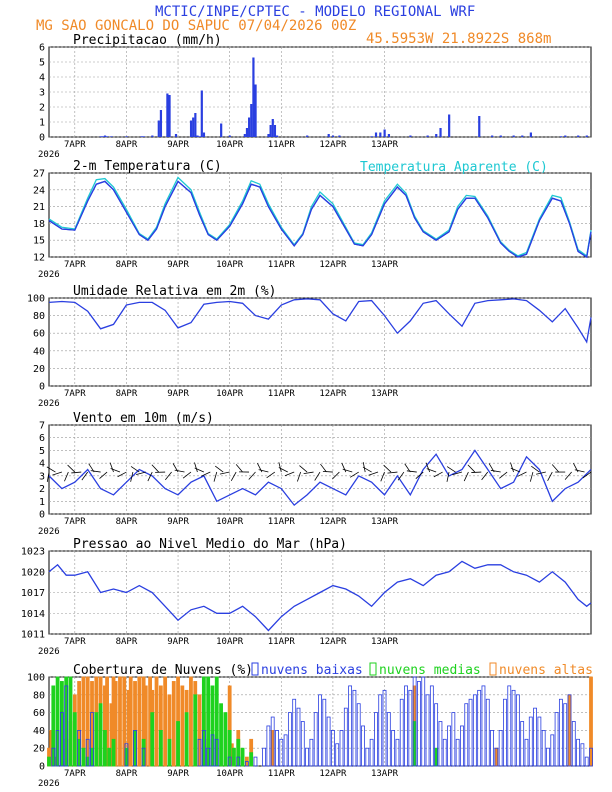 The width and height of the screenshot is (612, 792). Describe the element at coordinates (178, 522) in the screenshot. I see `x-tick-label: 9APR` at that location.